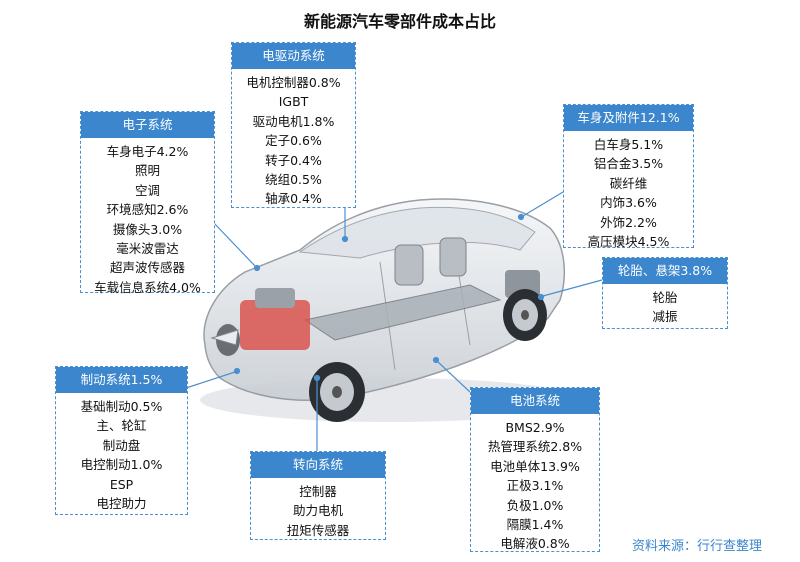 The width and height of the screenshot is (800, 562). Describe the element at coordinates (535, 544) in the screenshot. I see `battery-item: 电解液0.8%` at that location.